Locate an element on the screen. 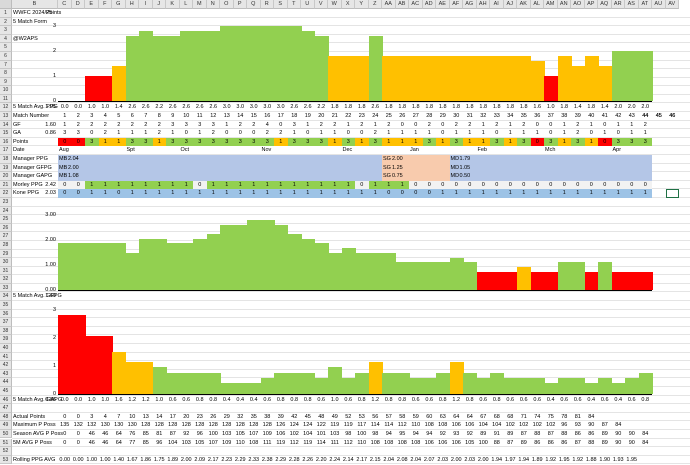 The width and height of the screenshot is (690, 465). row-header: 9 is located at coordinates (6, 82).